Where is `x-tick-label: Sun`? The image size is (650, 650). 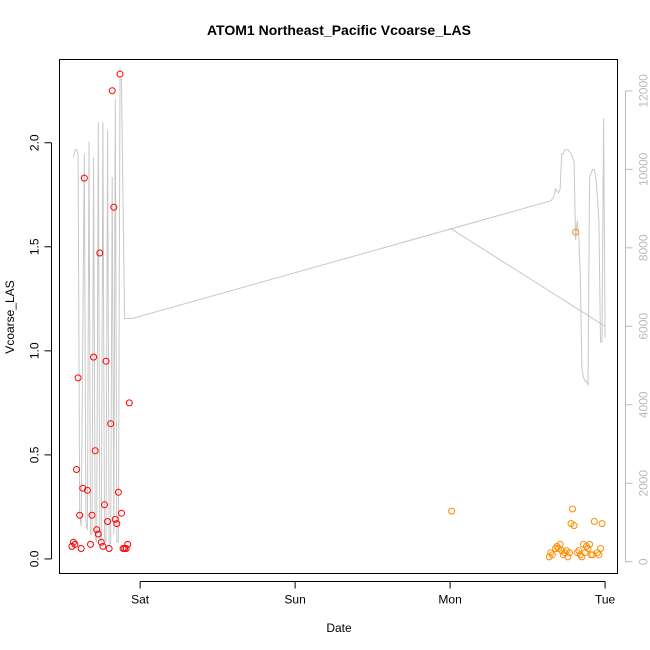 x-tick-label: Sun is located at coordinates (294, 600).